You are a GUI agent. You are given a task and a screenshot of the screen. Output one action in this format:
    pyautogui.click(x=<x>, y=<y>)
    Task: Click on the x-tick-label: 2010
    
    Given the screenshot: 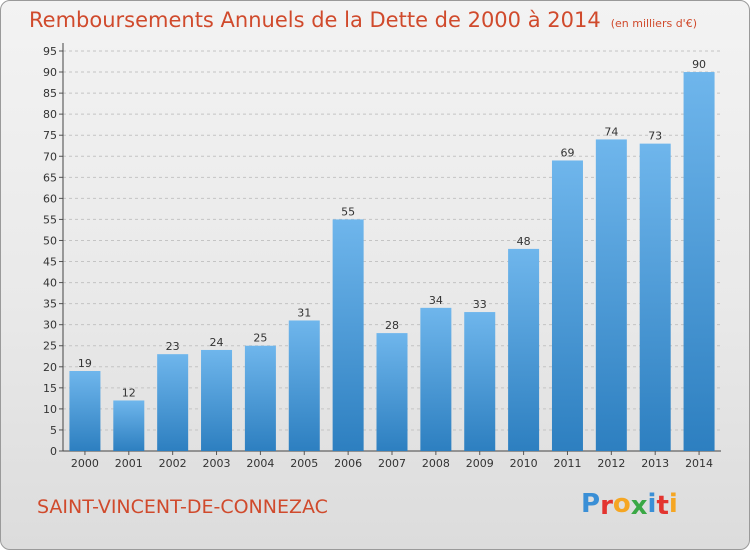 What is the action you would take?
    pyautogui.click(x=524, y=463)
    